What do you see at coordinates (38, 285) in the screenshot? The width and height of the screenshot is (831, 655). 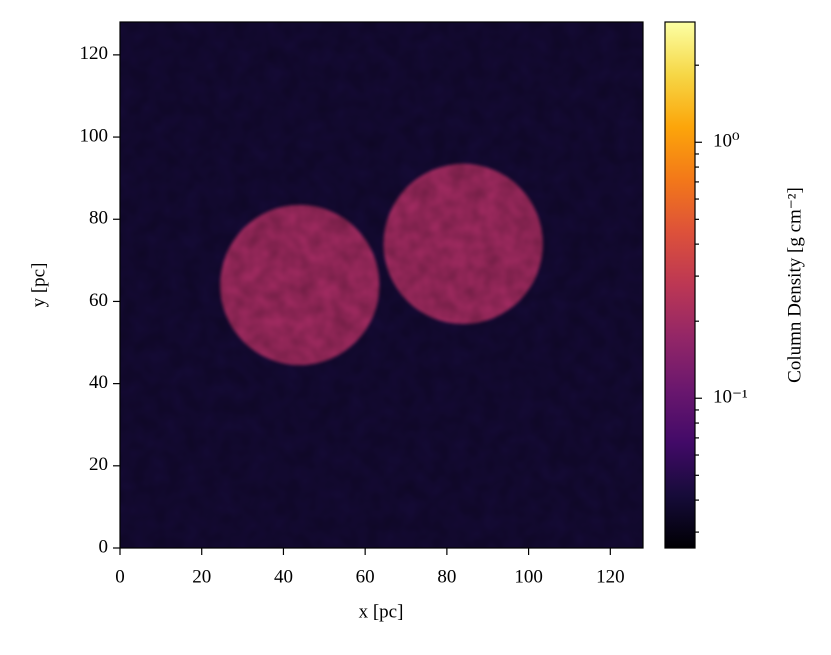 I see `y-axis-label: y [pc]` at bounding box center [38, 285].